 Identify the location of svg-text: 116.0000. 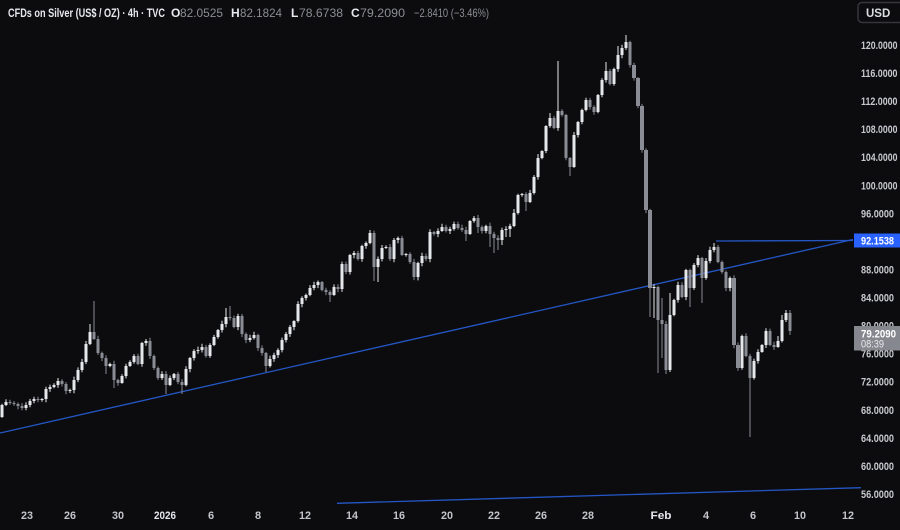
(879, 74).